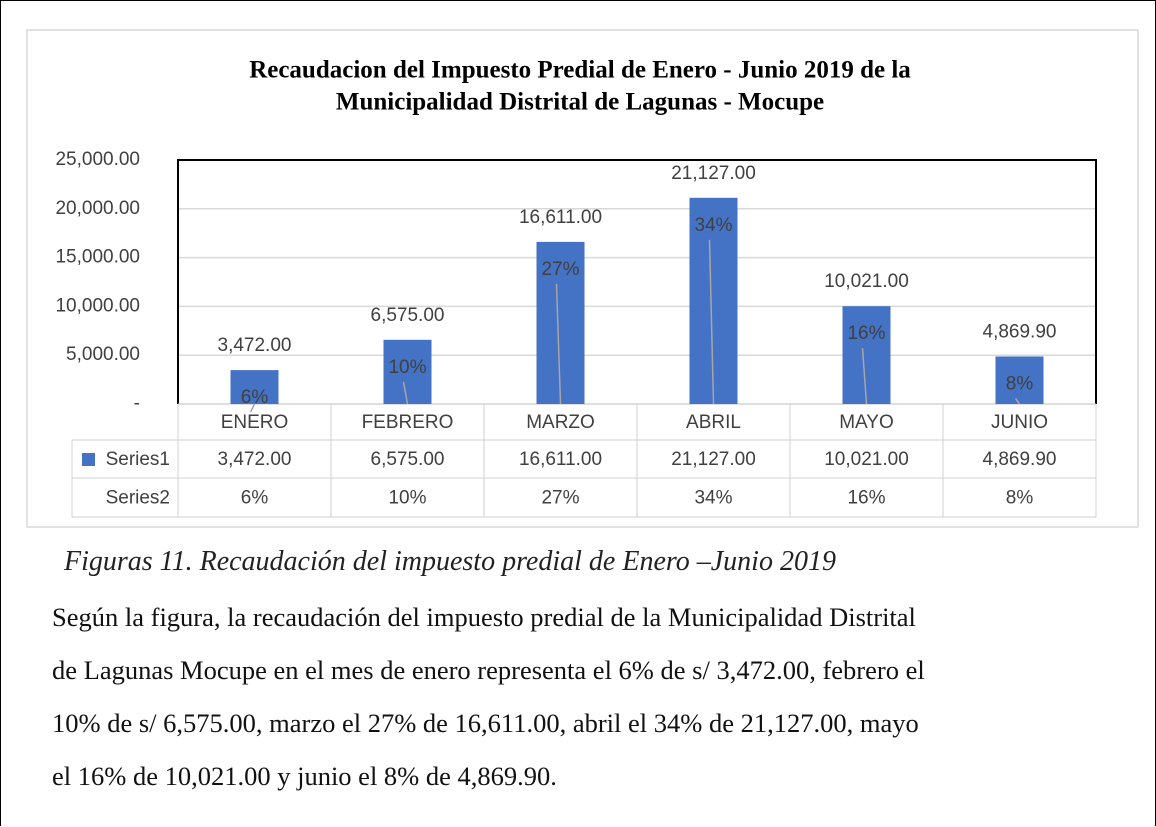 This screenshot has width=1156, height=827. What do you see at coordinates (713, 459) in the screenshot?
I see `table-cell: 21,127.00` at bounding box center [713, 459].